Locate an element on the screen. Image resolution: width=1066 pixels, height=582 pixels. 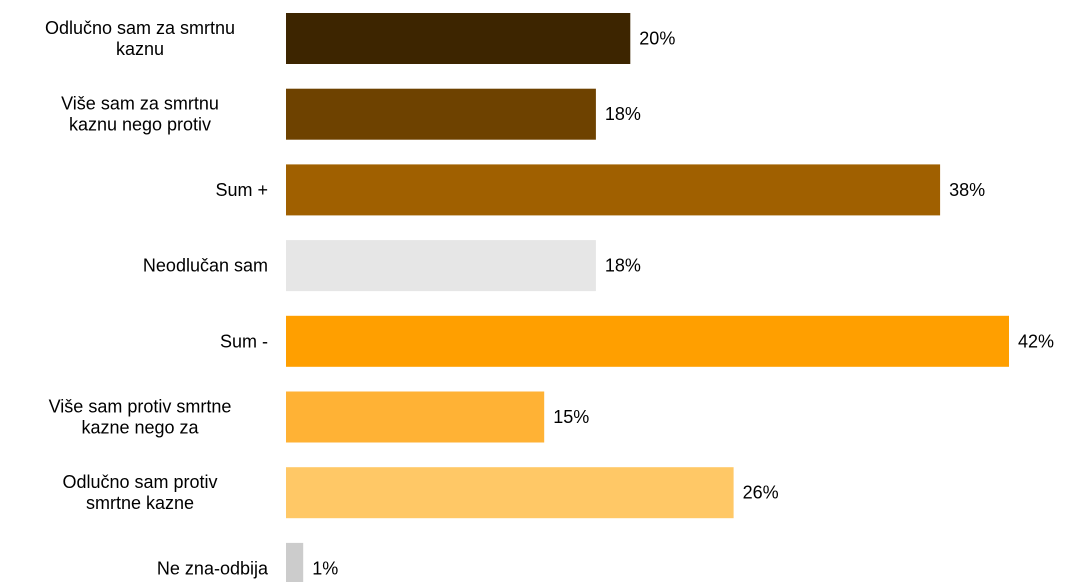
value-label-5: 15% is located at coordinates (571, 417).